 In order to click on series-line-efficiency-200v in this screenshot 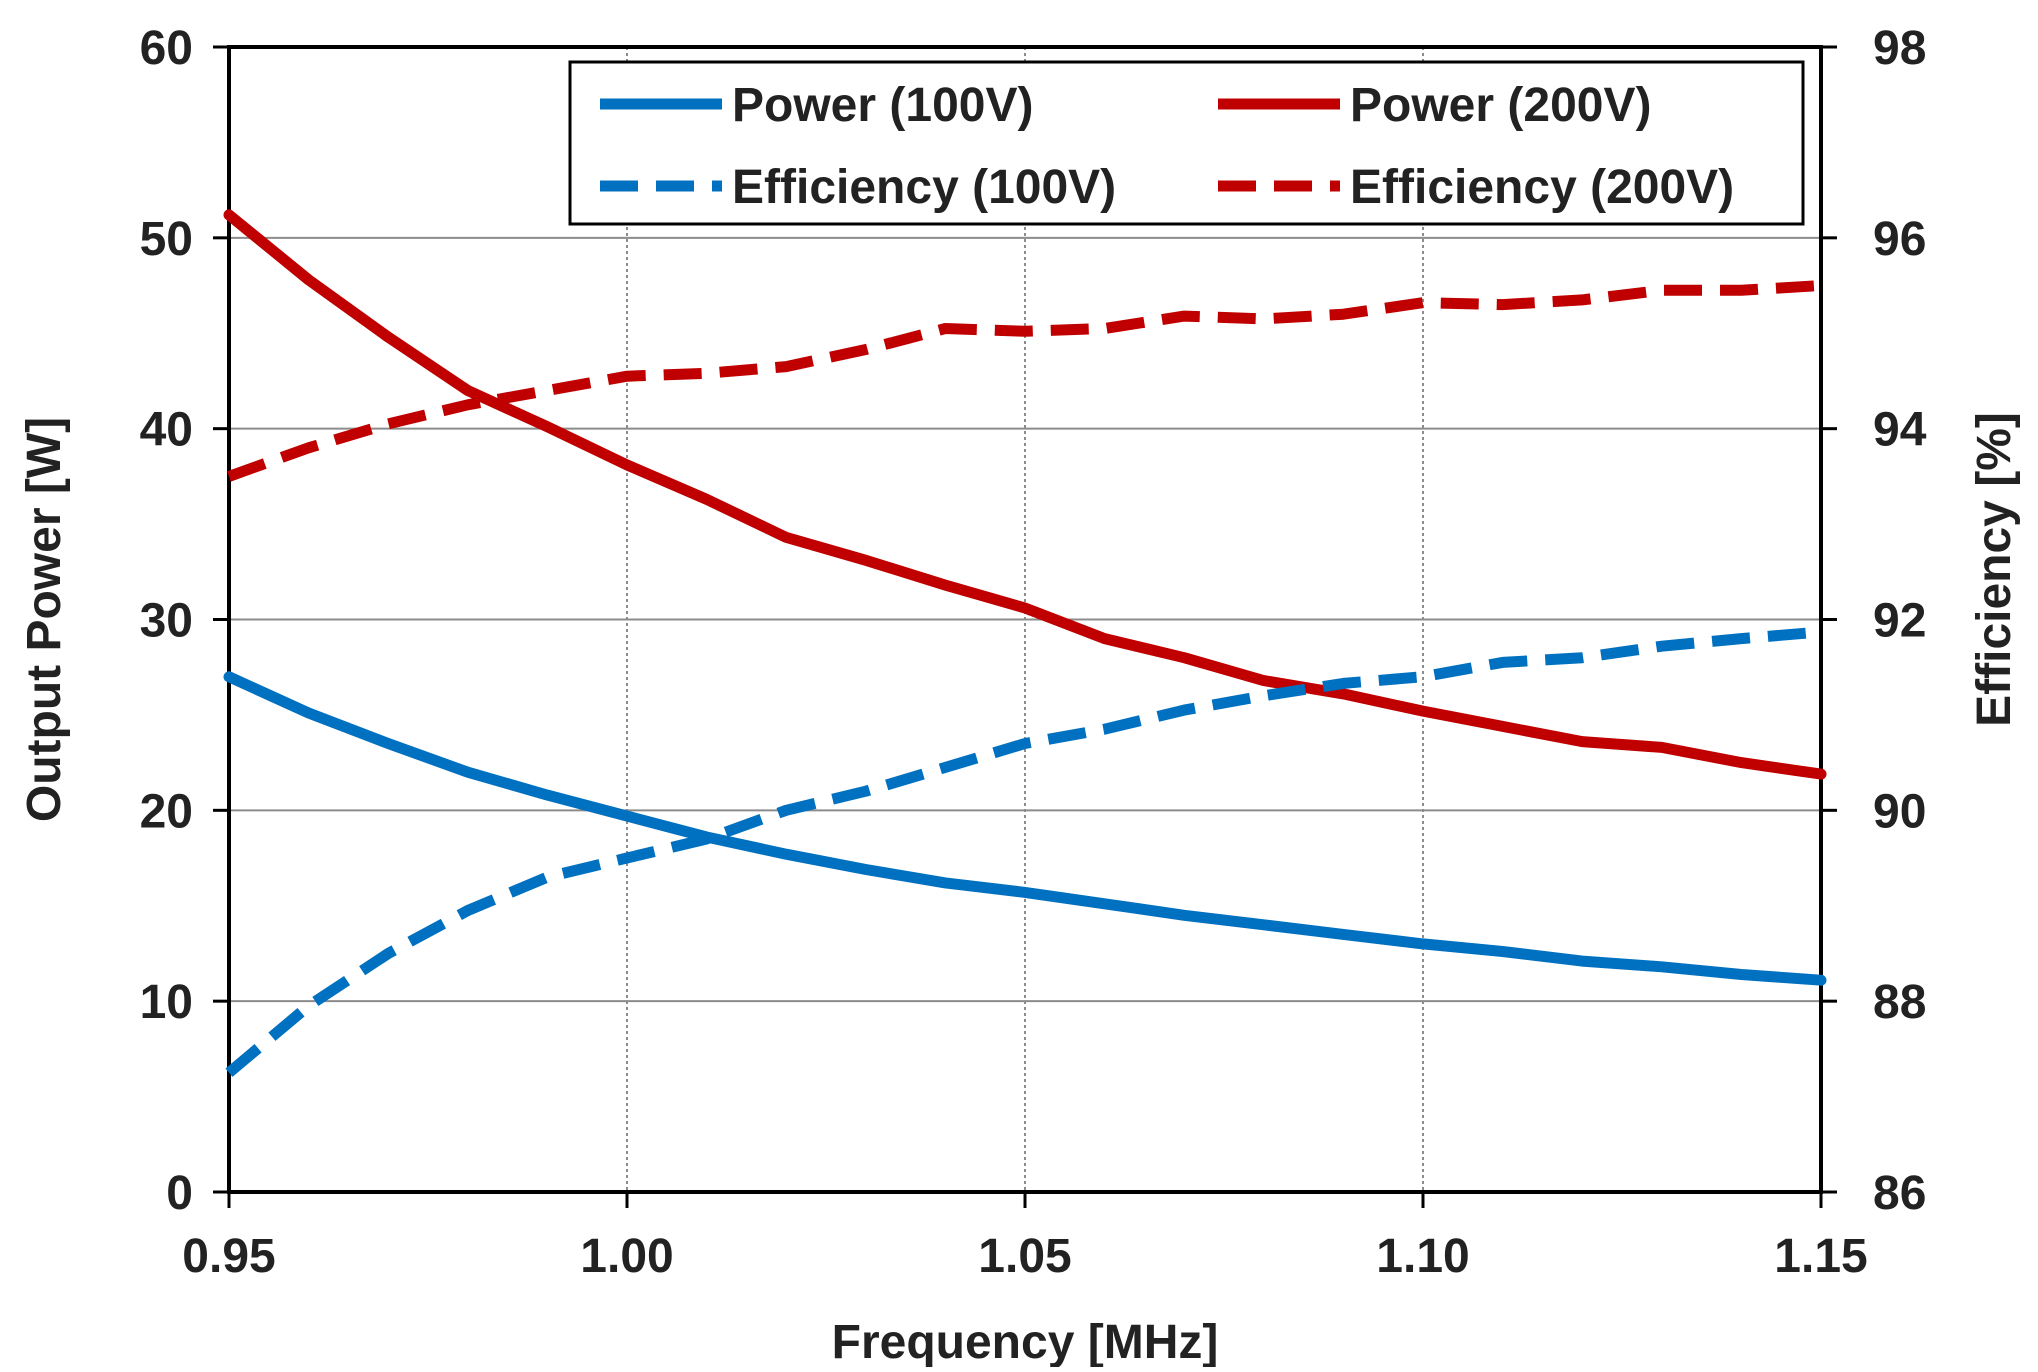, I will do `click(1024, 381)`.